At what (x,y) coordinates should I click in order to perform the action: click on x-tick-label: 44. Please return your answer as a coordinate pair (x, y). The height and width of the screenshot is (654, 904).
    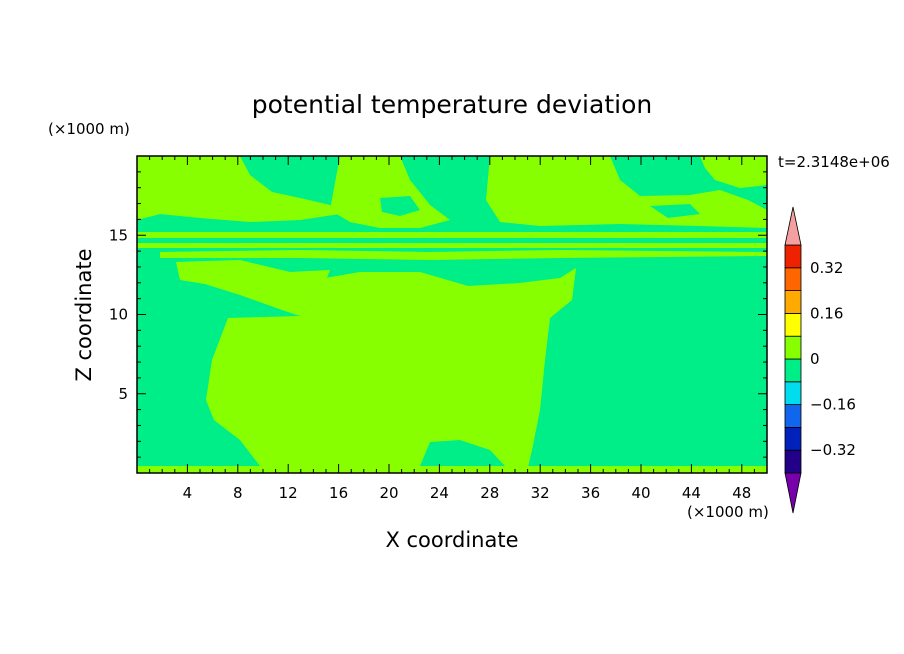
    Looking at the image, I should click on (691, 493).